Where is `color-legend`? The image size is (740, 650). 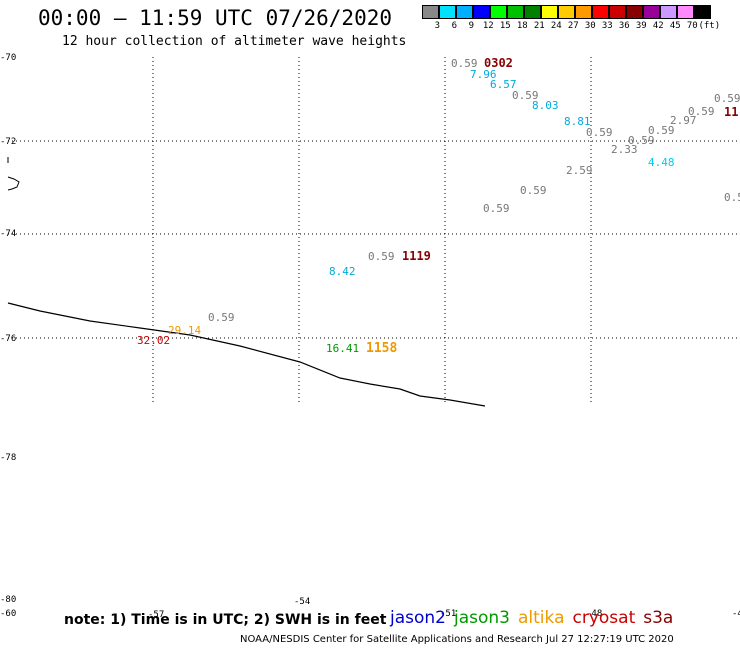
color-legend is located at coordinates (566, 12).